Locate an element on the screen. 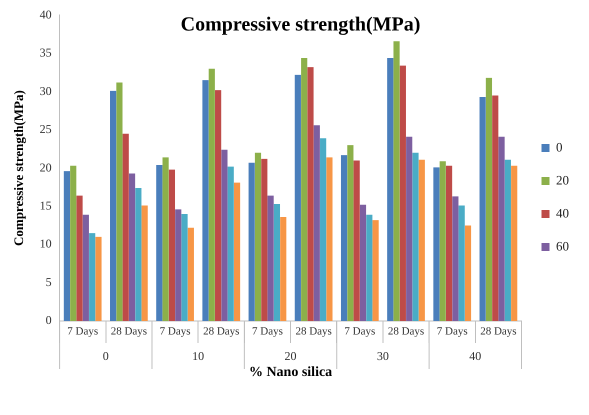 Image resolution: width=589 pixels, height=415 pixels. text: 40 is located at coordinates (475, 356).